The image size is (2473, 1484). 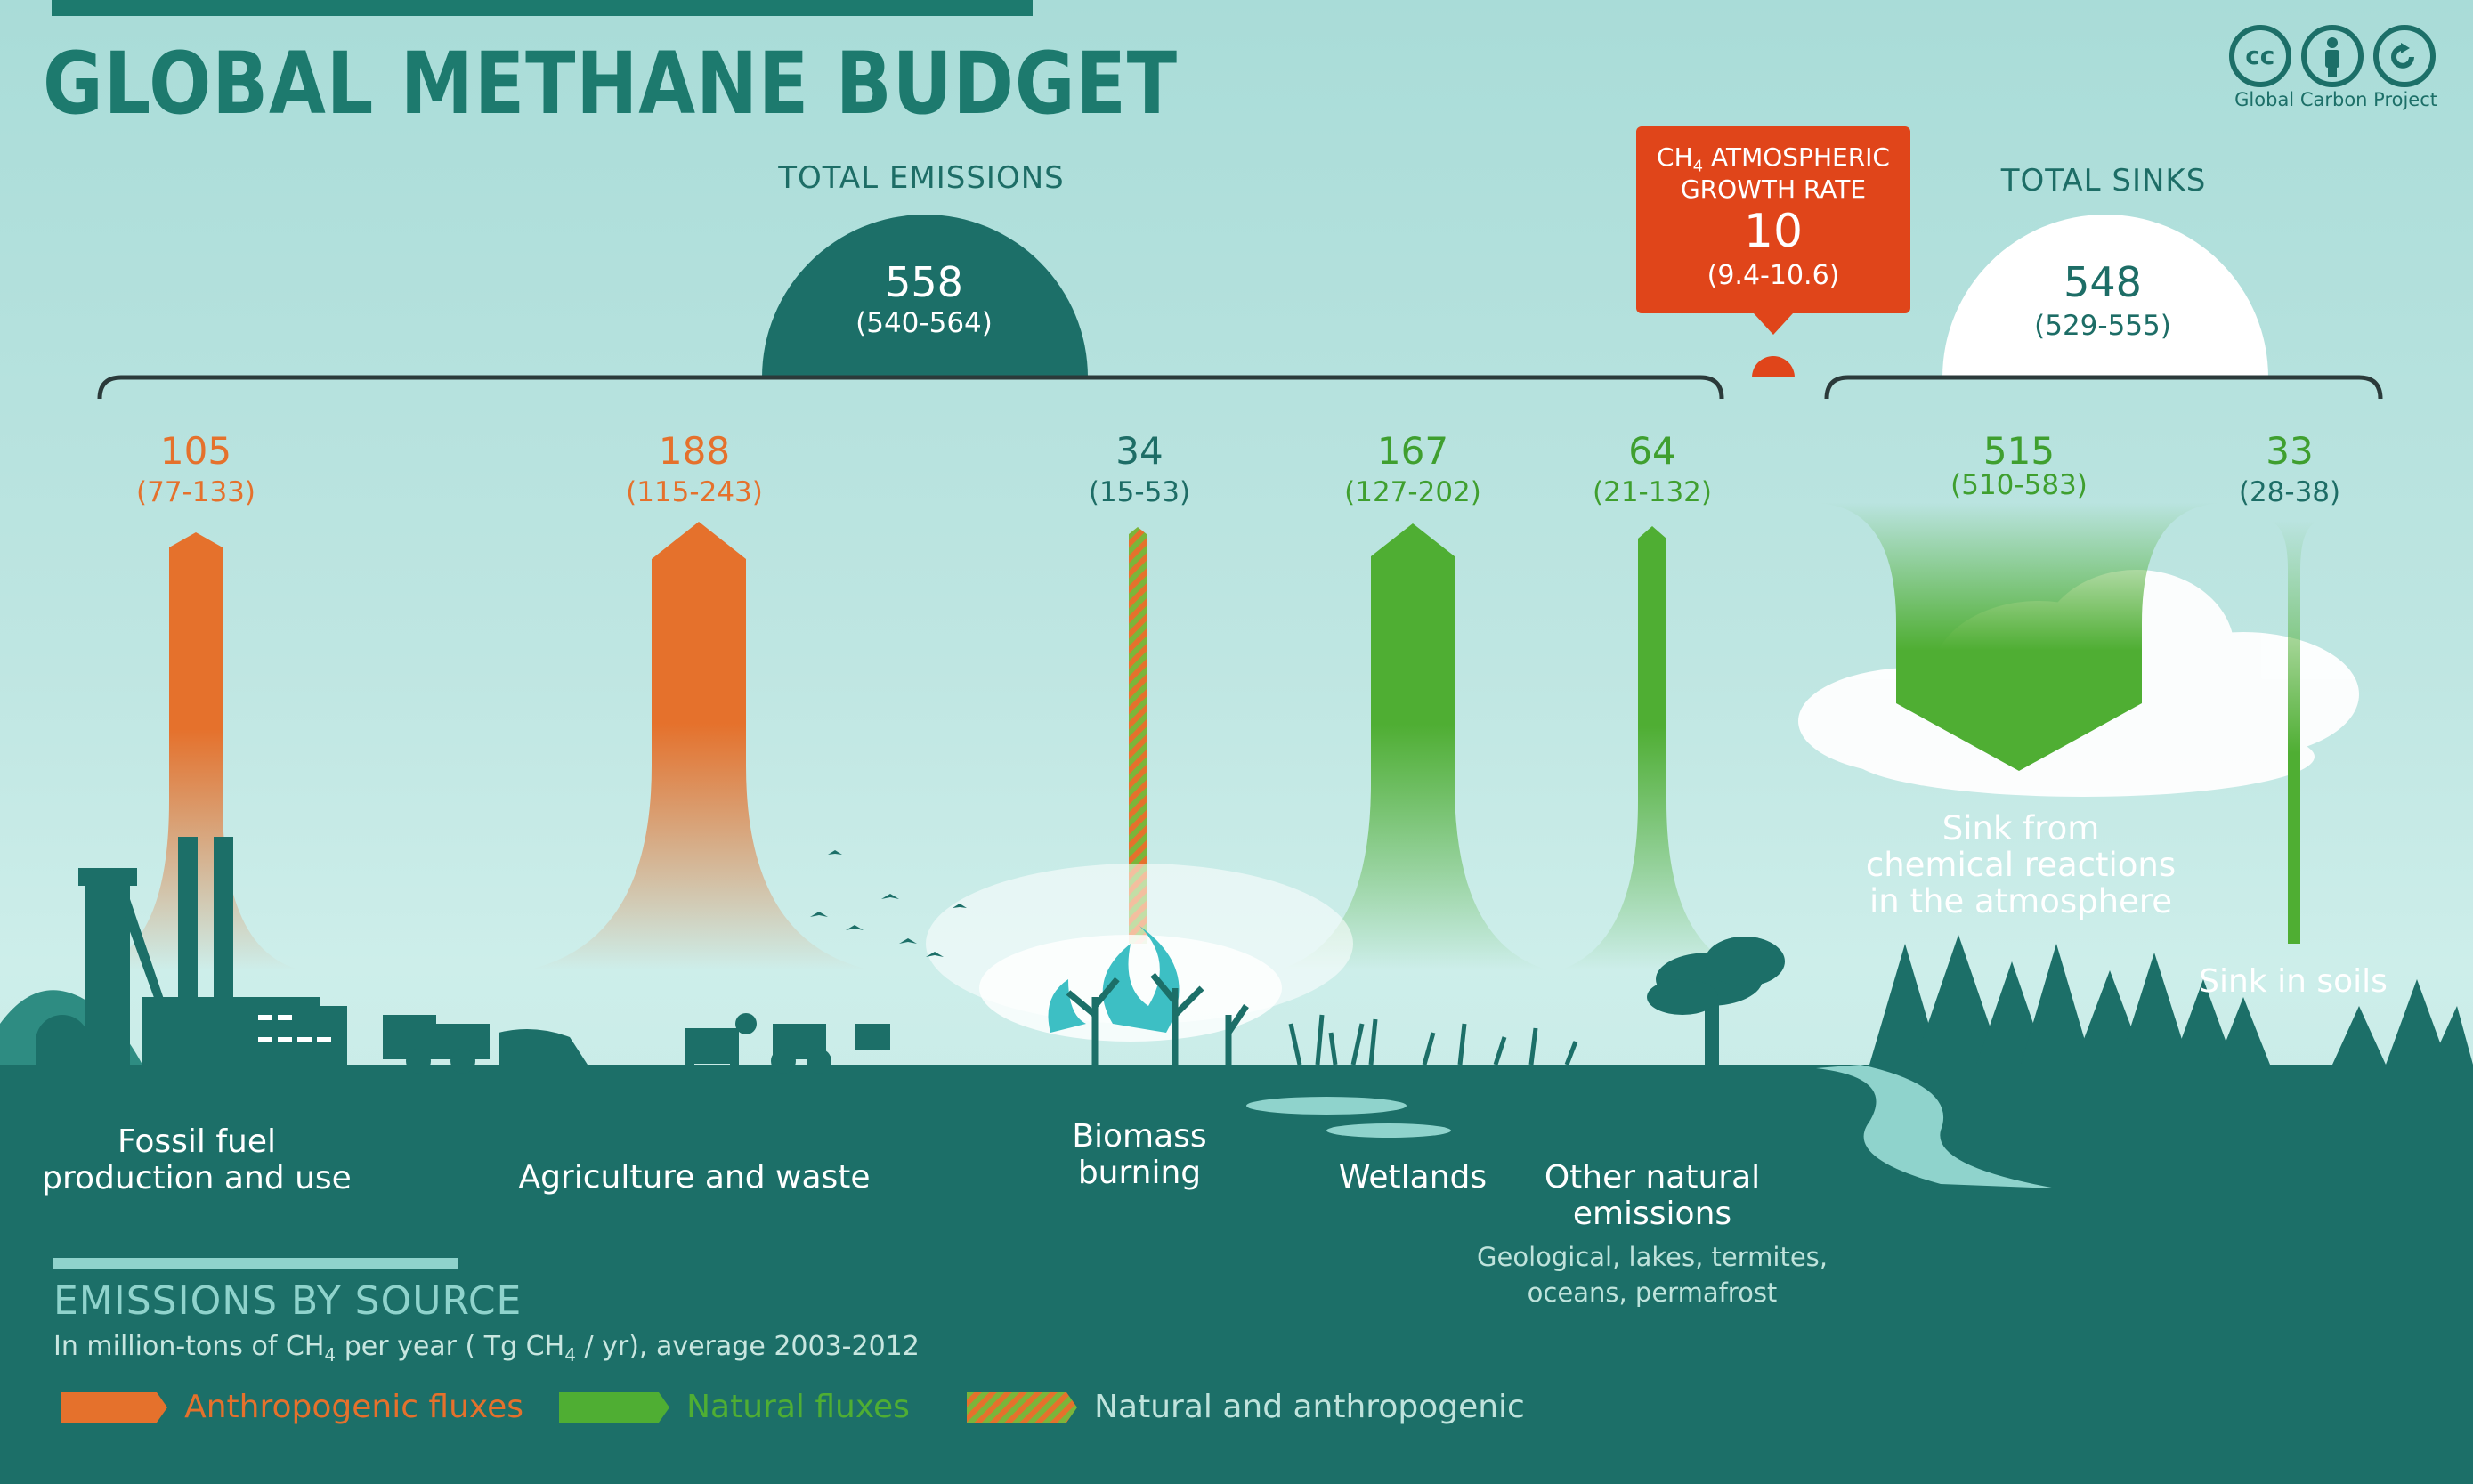 What do you see at coordinates (1139, 451) in the screenshot?
I see `biomass-value: 34` at bounding box center [1139, 451].